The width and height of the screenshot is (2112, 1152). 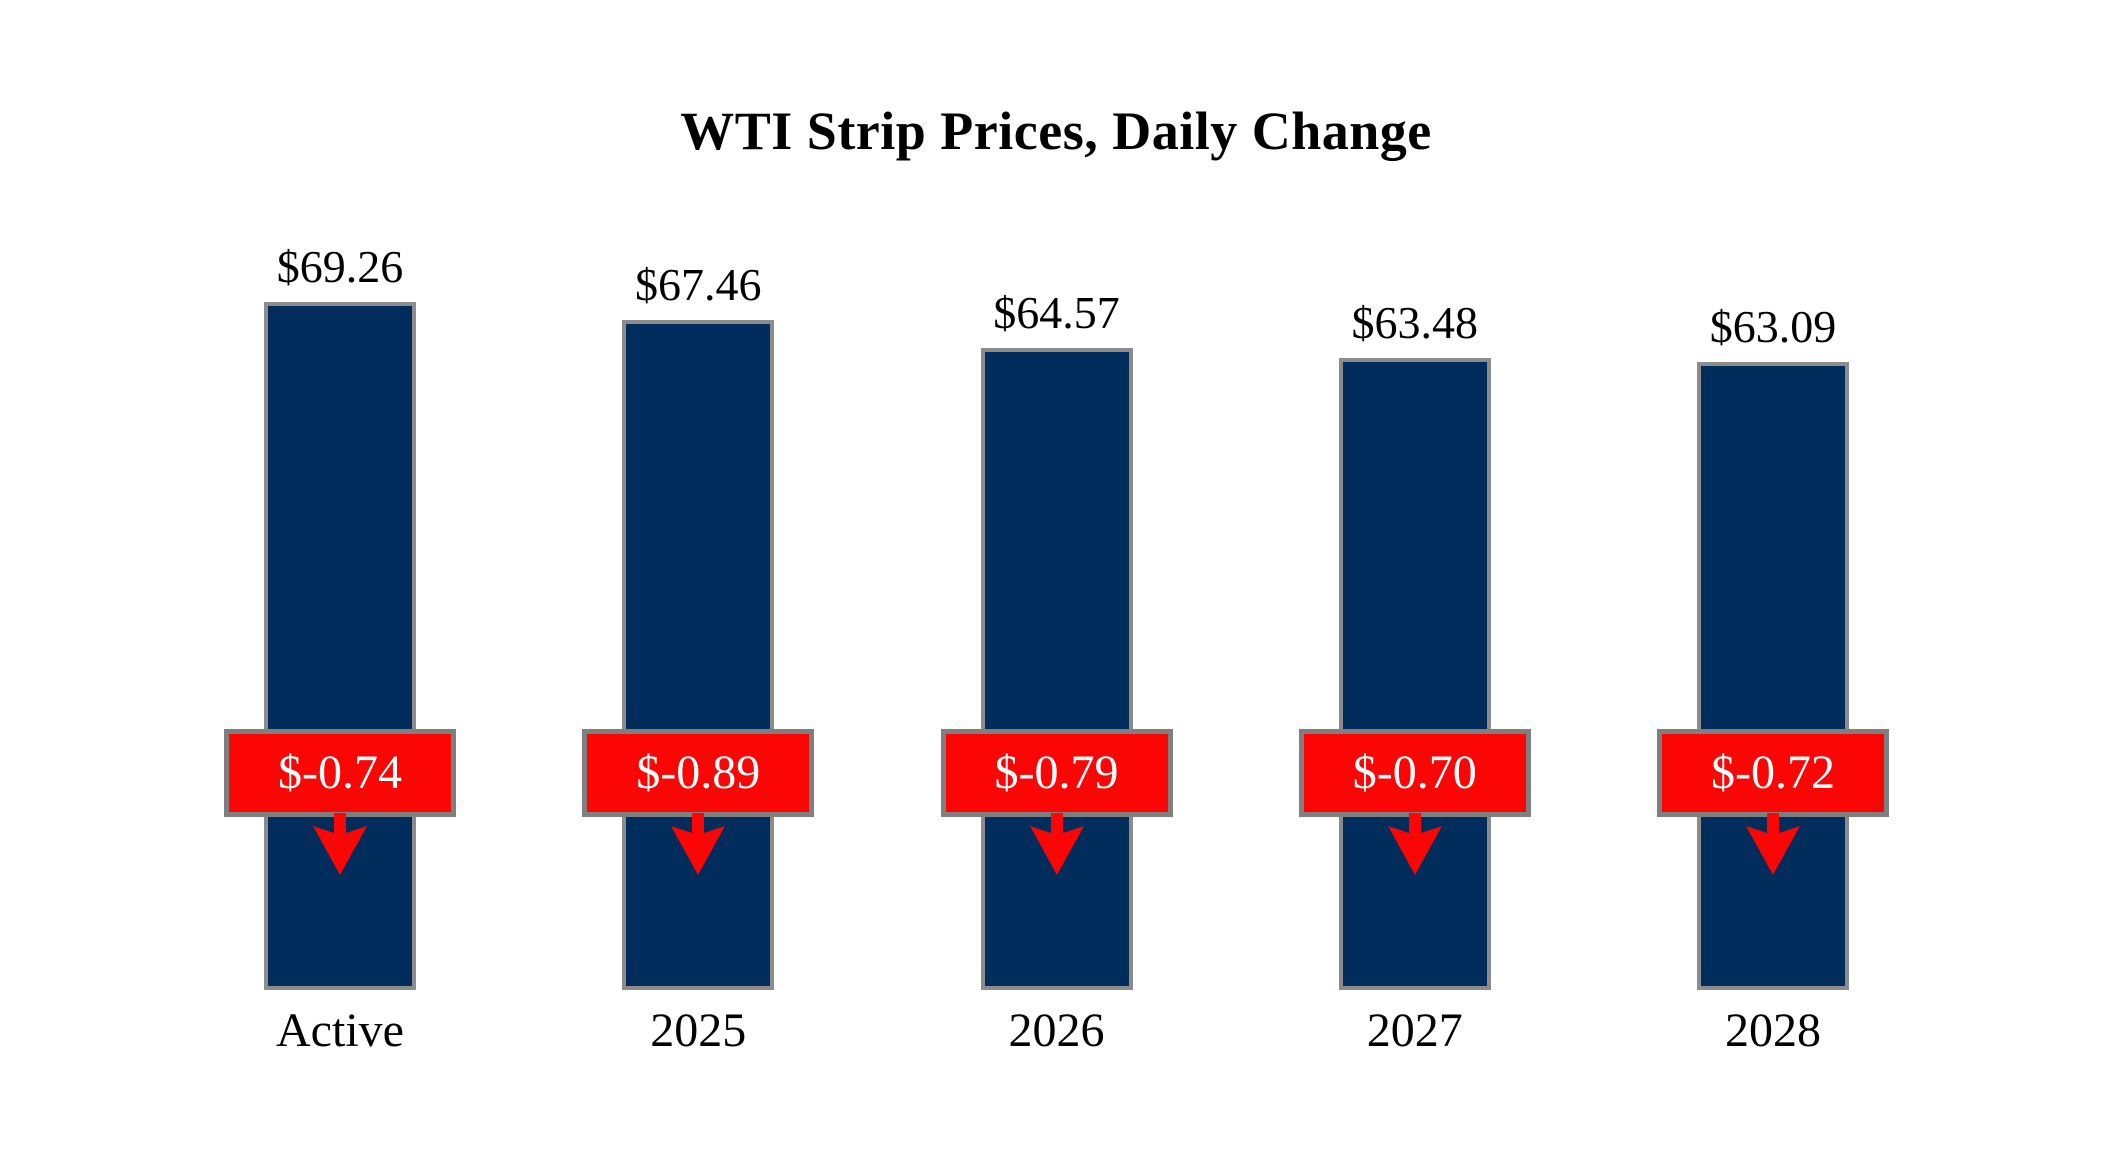 I want to click on category-label: Active, so click(x=340, y=1030).